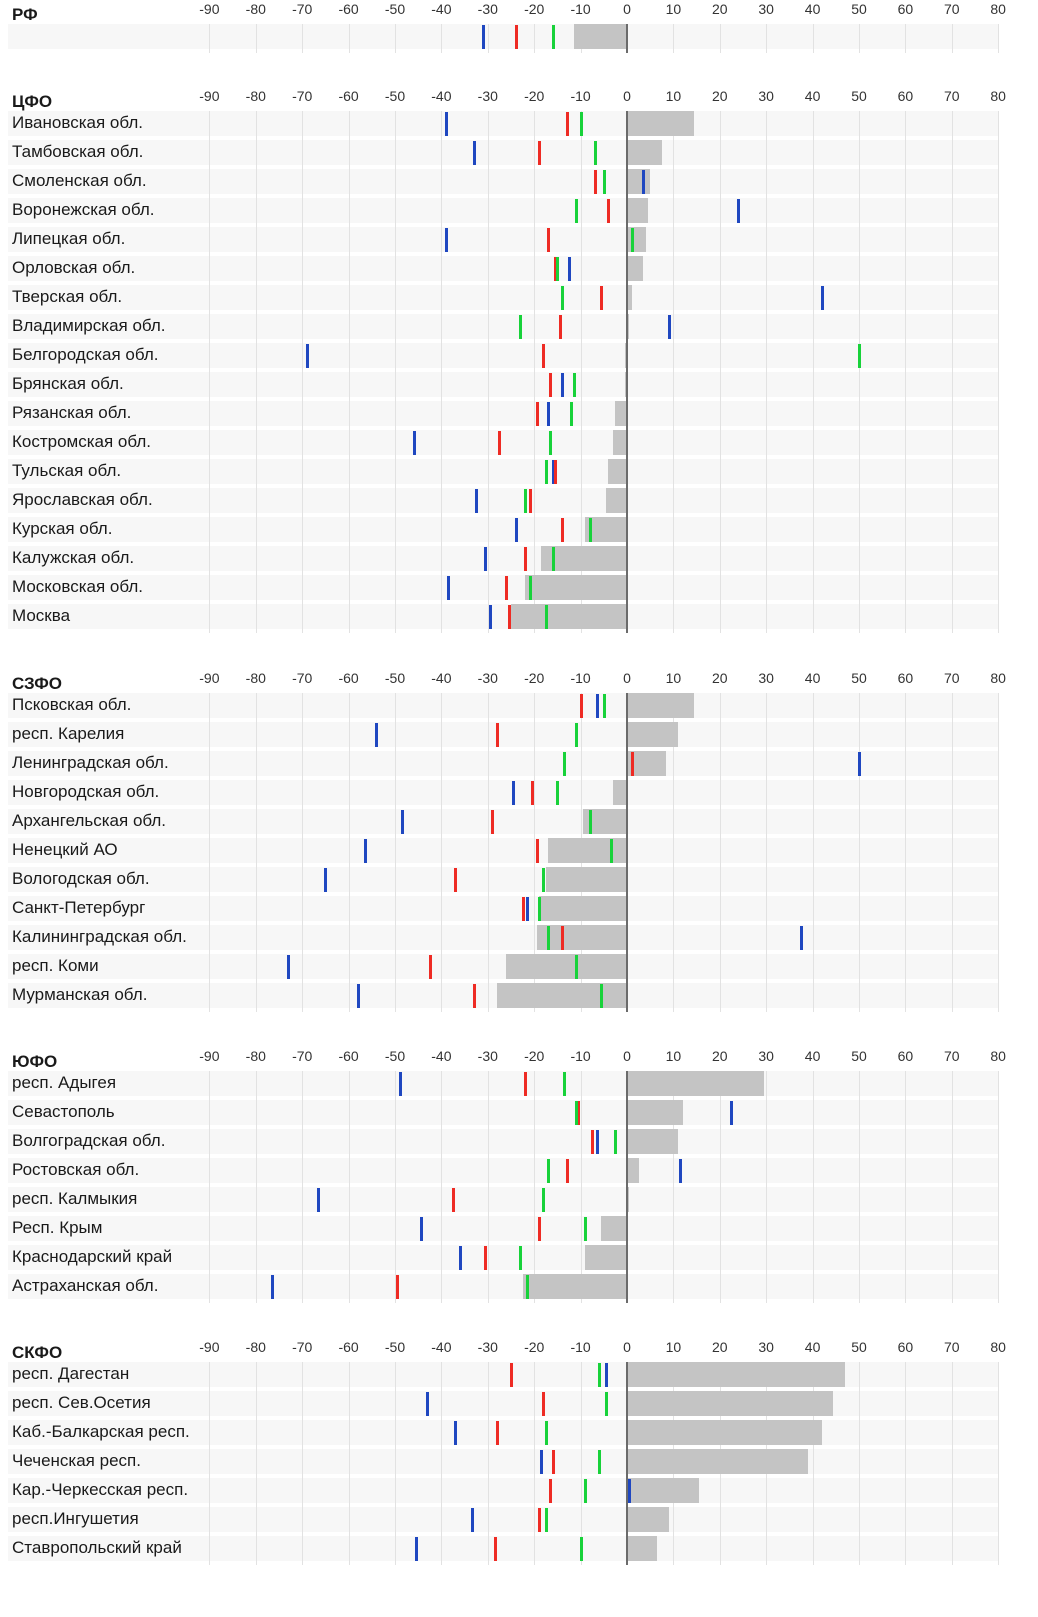 Image resolution: width=1038 pixels, height=1617 pixels. I want to click on row-label: Тверская обл., so click(67, 296).